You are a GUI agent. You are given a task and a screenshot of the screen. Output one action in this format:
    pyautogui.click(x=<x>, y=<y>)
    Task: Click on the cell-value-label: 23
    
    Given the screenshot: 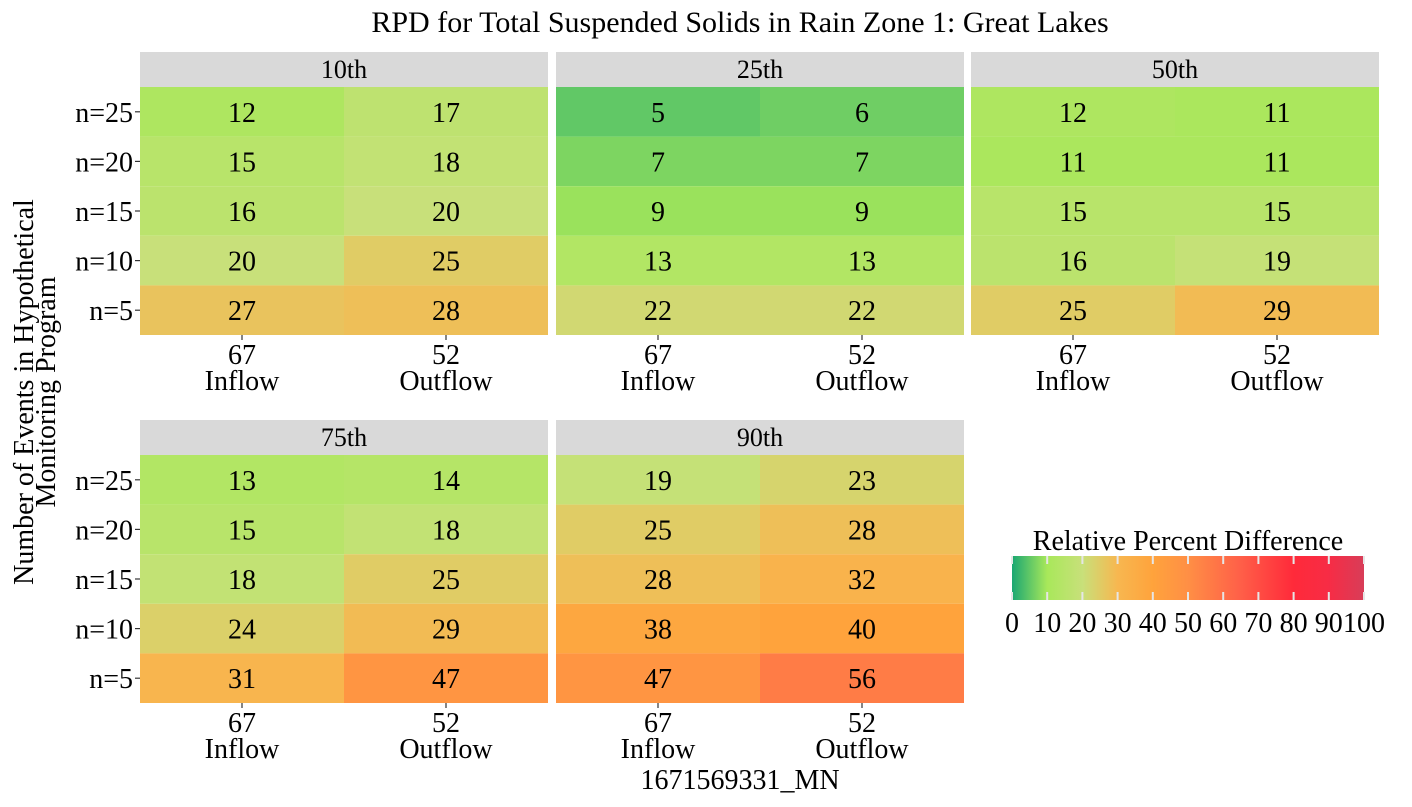 What is the action you would take?
    pyautogui.click(x=862, y=481)
    